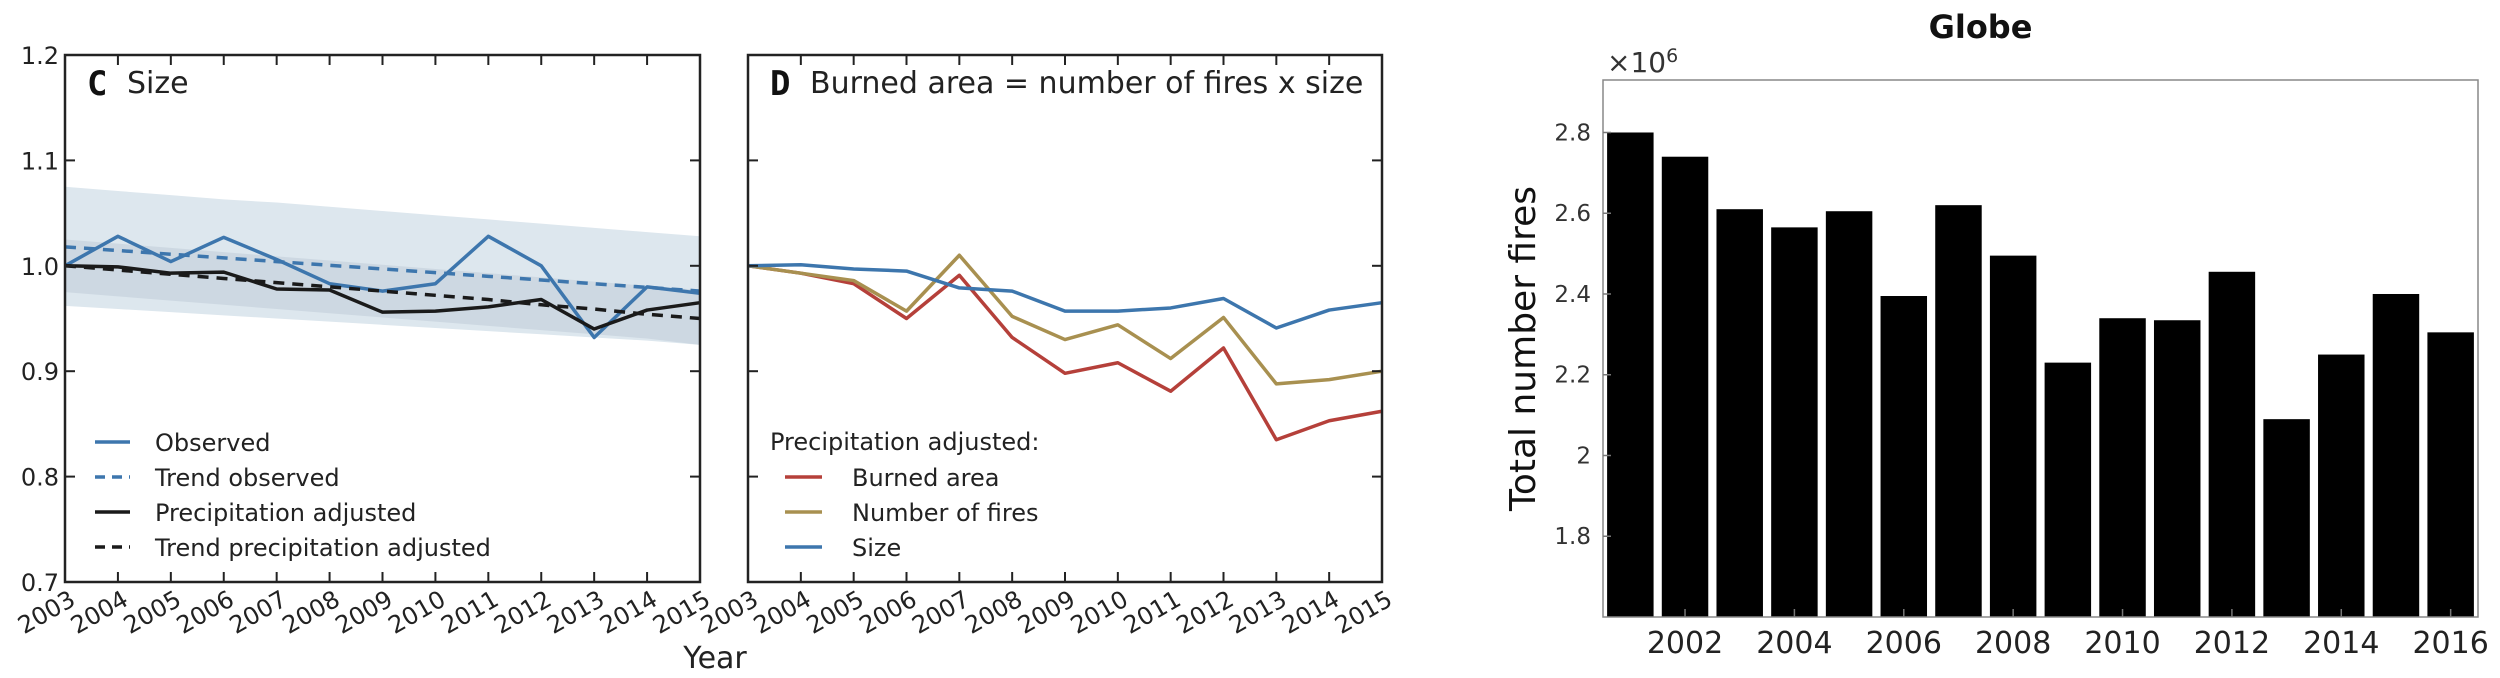 This screenshot has width=2500, height=678. Describe the element at coordinates (876, 548) in the screenshot. I see `legend-label: Size` at that location.